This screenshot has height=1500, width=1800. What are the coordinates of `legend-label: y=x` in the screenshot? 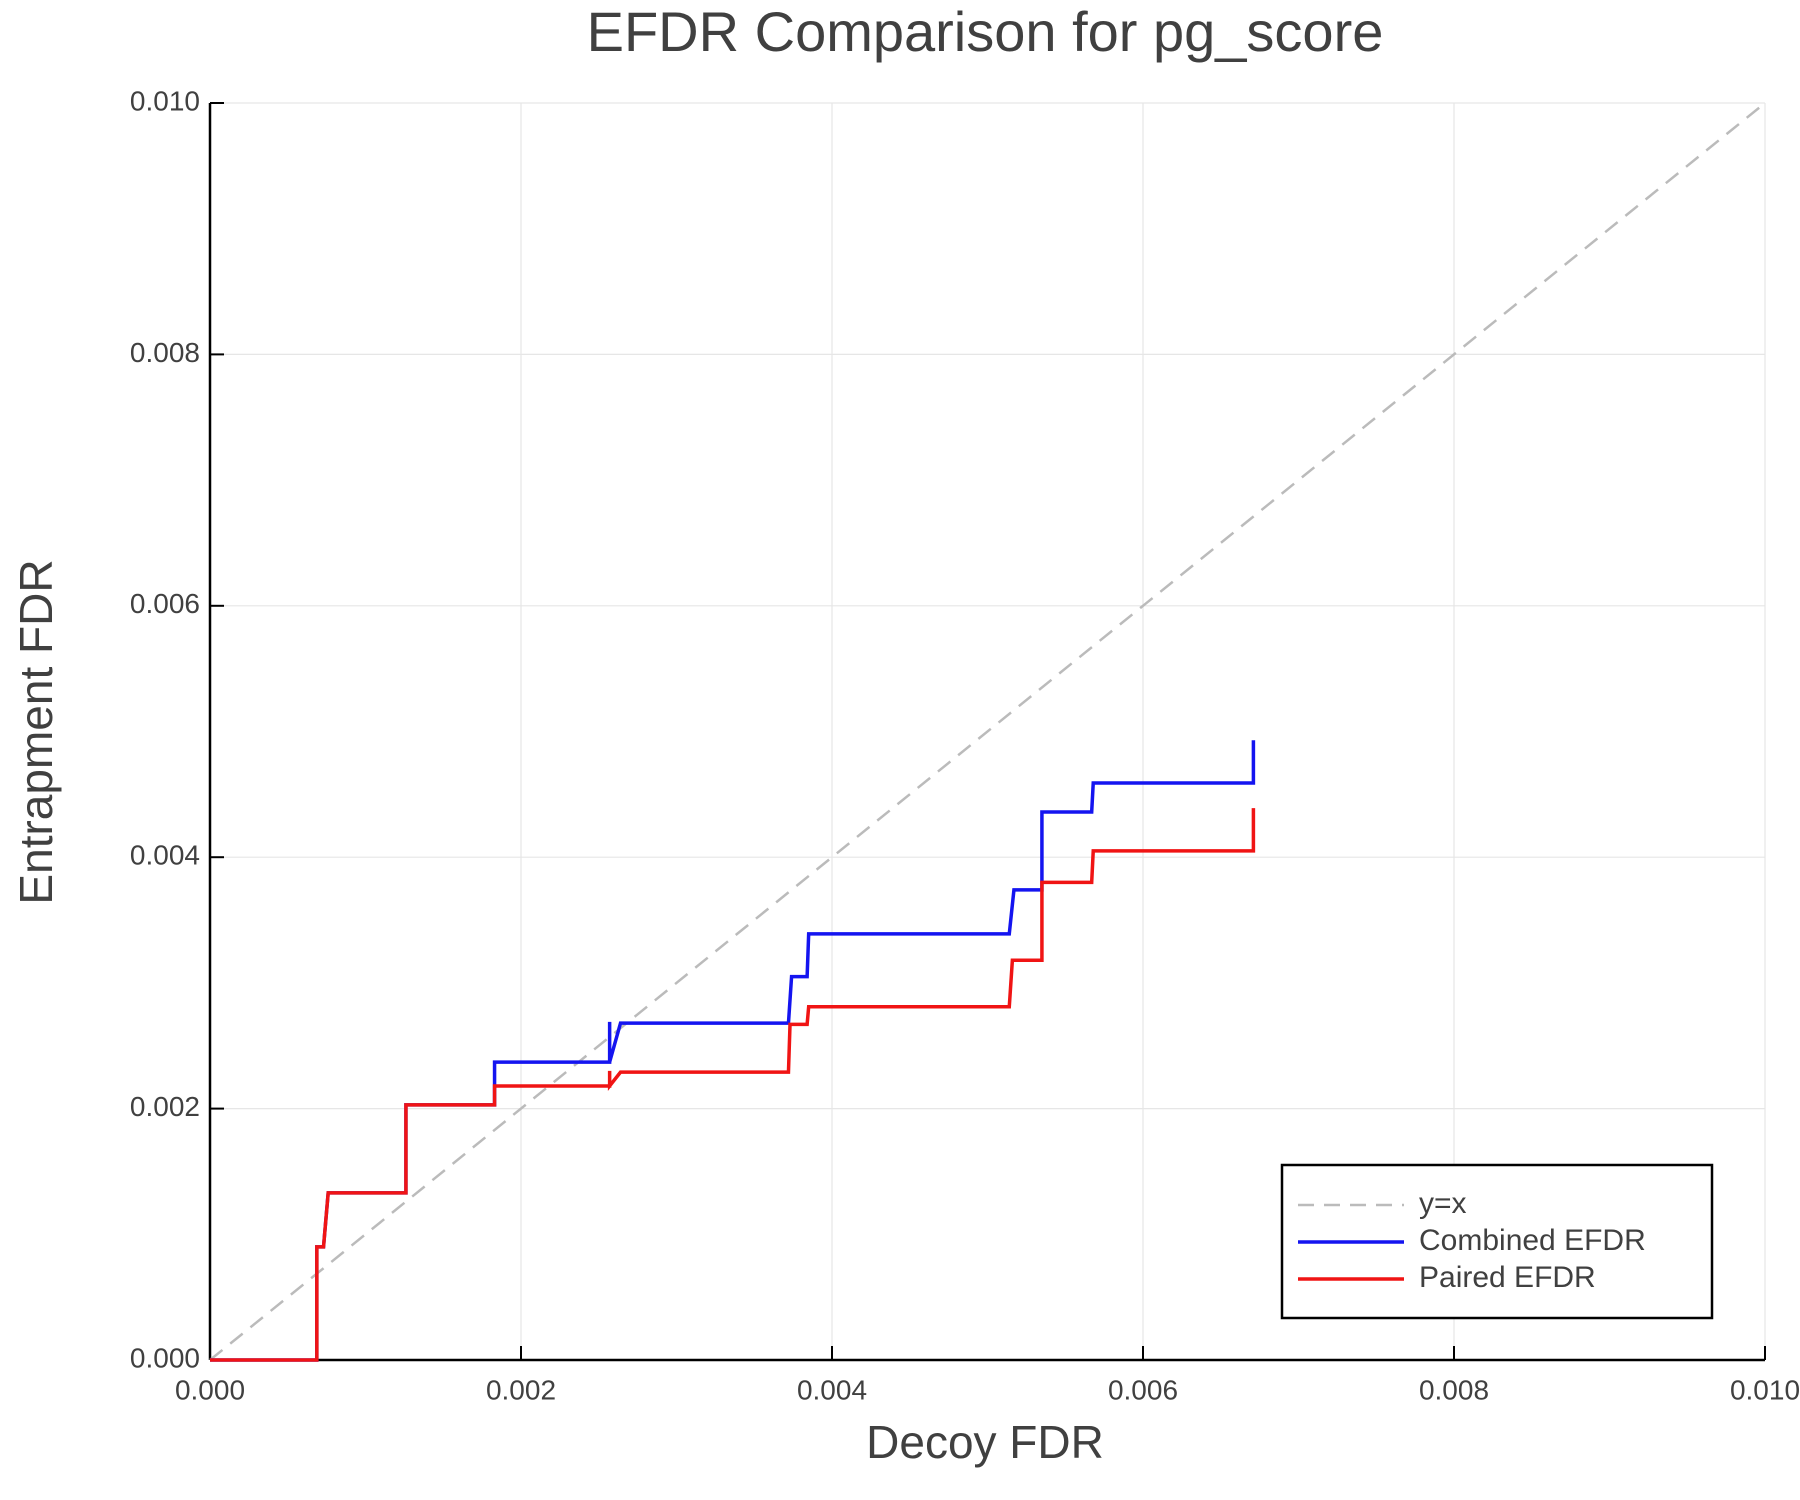 It's located at (1443, 1203).